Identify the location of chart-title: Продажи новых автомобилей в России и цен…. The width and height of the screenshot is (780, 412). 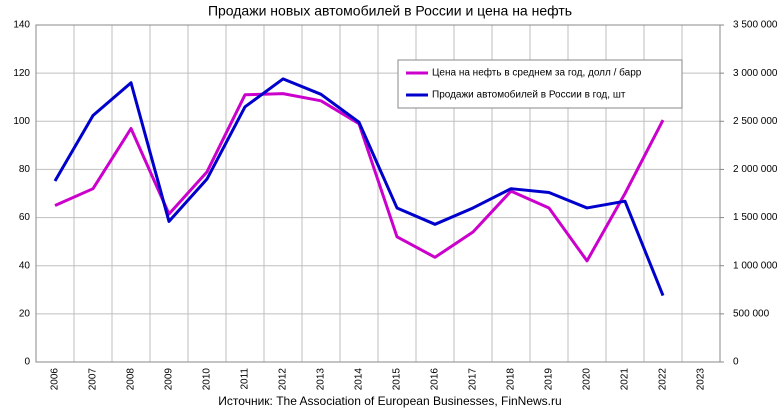
(390, 11).